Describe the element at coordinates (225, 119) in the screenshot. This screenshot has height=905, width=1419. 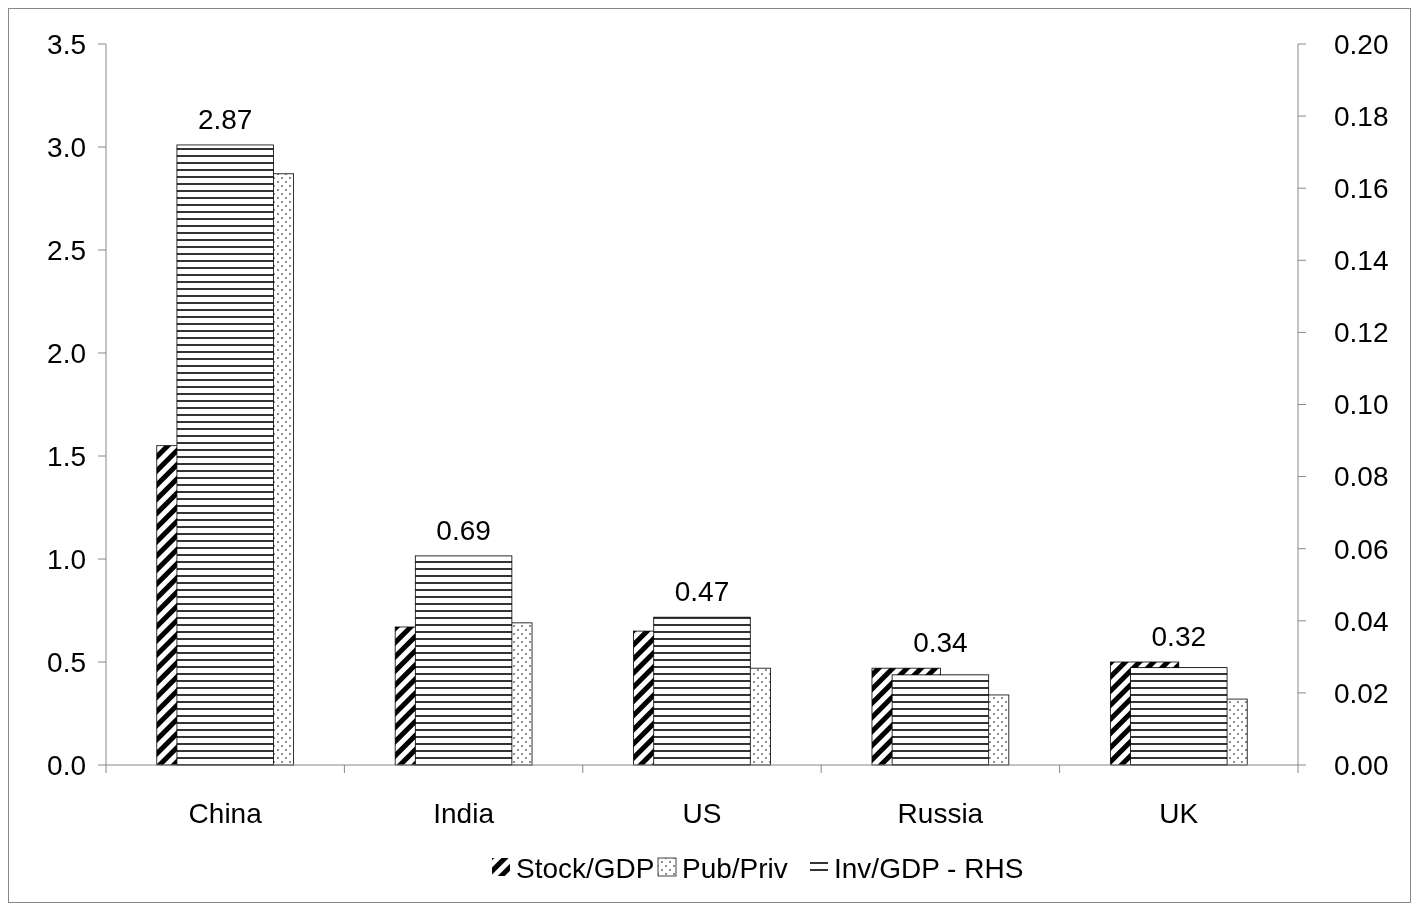
I see `data-label: 2.87` at that location.